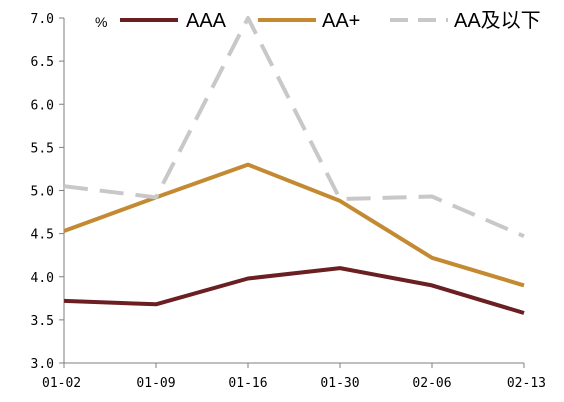  What do you see at coordinates (101, 22) in the screenshot?
I see `unit-label: %` at bounding box center [101, 22].